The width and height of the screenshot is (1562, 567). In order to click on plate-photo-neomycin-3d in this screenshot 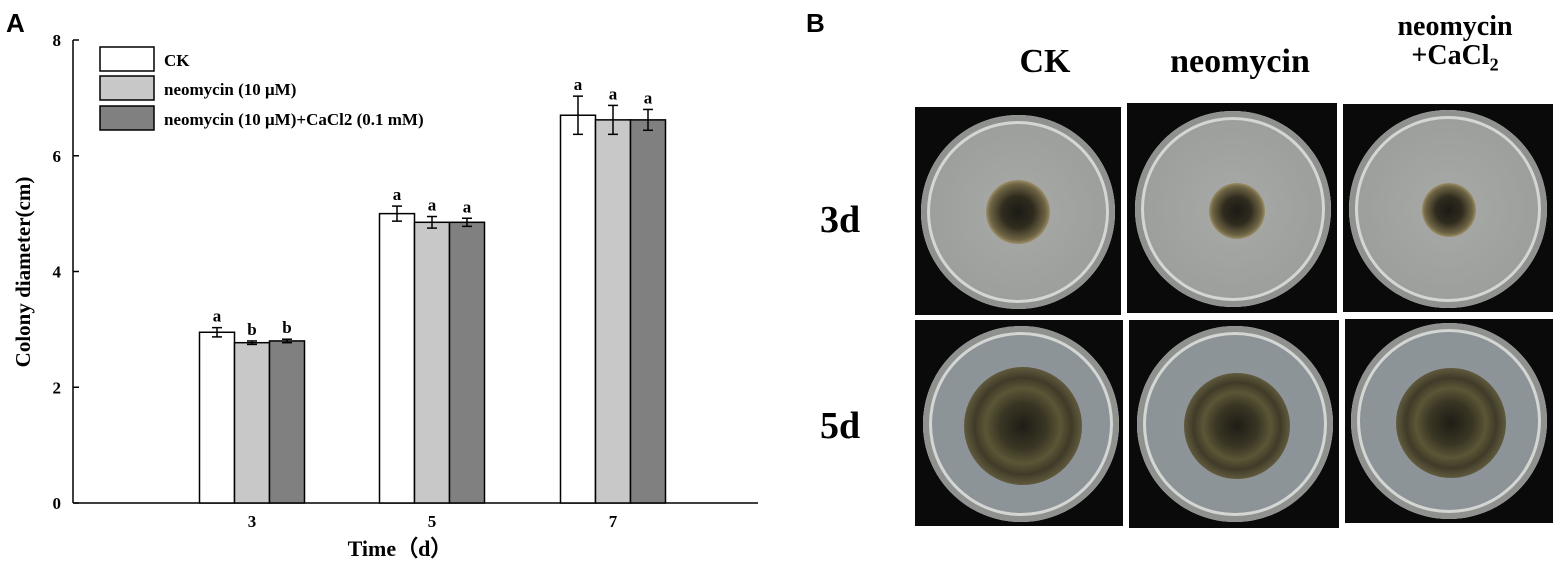, I will do `click(1232, 208)`.